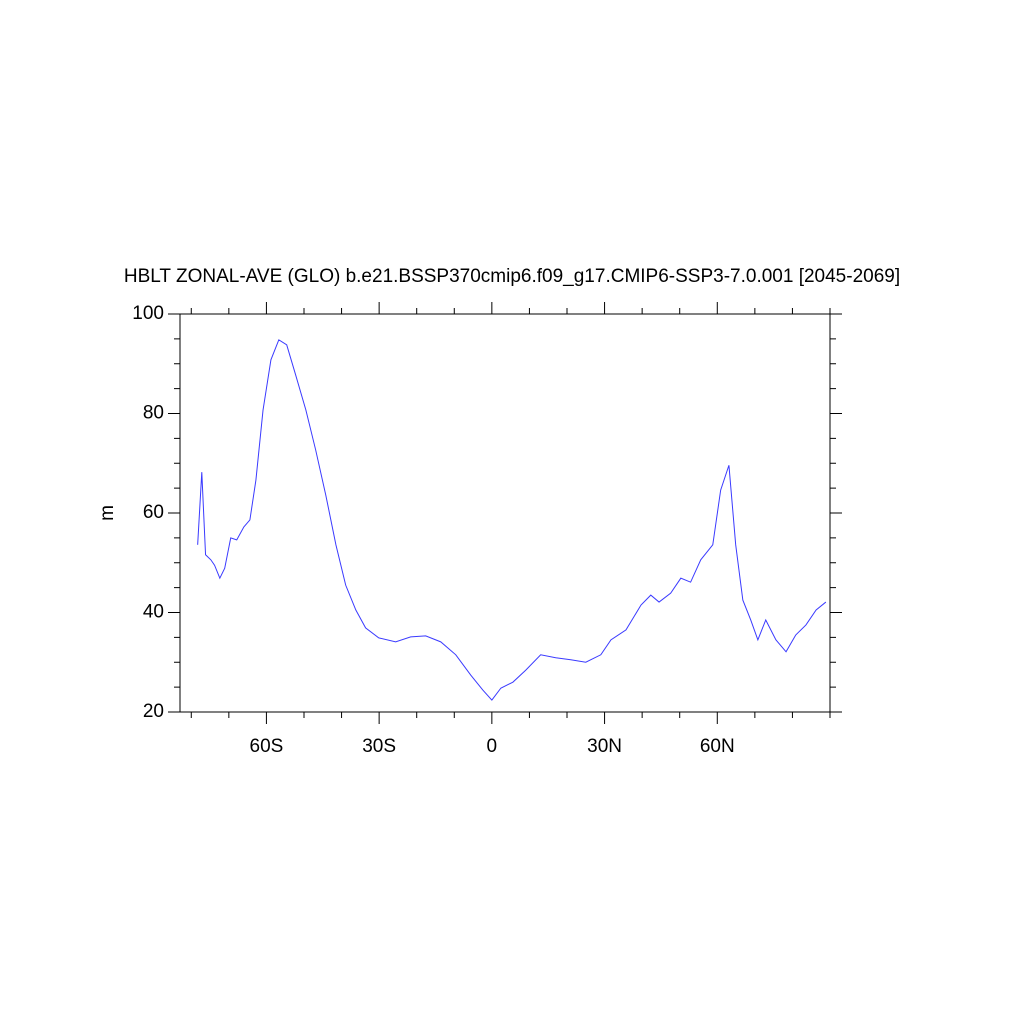 This screenshot has height=1029, width=1024. What do you see at coordinates (153, 413) in the screenshot?
I see `y-tick-label: 80` at bounding box center [153, 413].